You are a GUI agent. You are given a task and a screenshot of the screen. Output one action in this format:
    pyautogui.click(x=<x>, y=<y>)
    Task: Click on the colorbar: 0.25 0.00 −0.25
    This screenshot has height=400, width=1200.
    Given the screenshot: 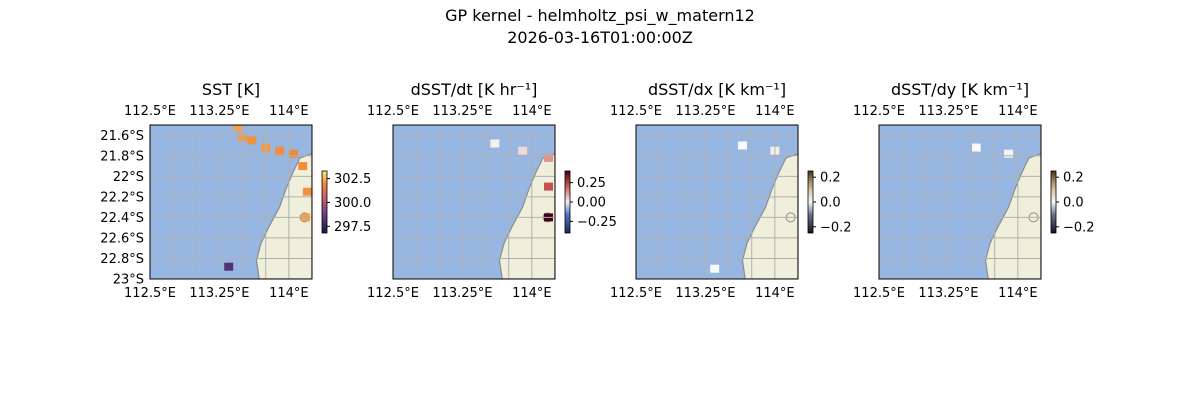 What is the action you would take?
    pyautogui.click(x=590, y=202)
    